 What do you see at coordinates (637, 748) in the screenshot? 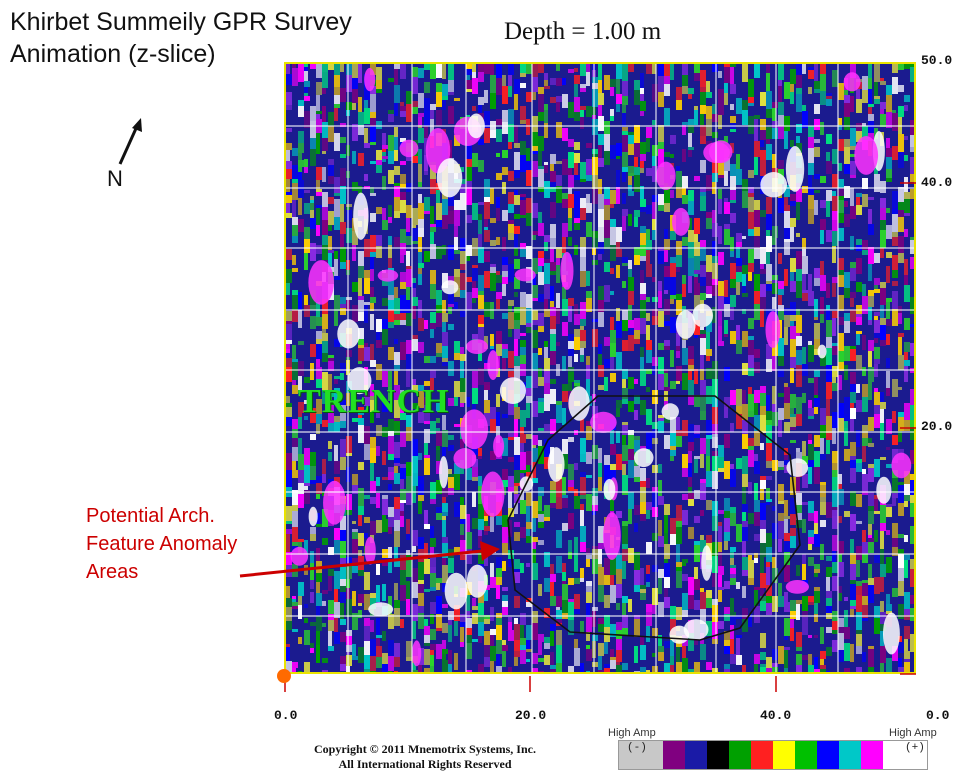
I see `legend-negative-sign: (-)` at bounding box center [637, 748].